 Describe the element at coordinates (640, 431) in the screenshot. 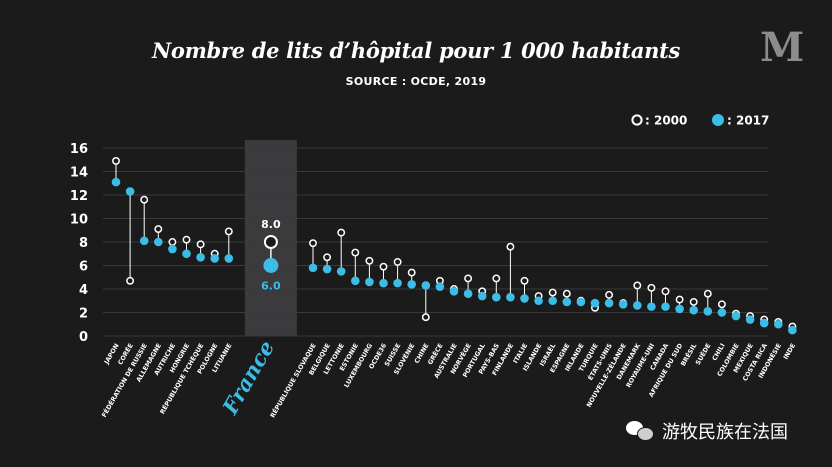

I see `wechat-icon` at that location.